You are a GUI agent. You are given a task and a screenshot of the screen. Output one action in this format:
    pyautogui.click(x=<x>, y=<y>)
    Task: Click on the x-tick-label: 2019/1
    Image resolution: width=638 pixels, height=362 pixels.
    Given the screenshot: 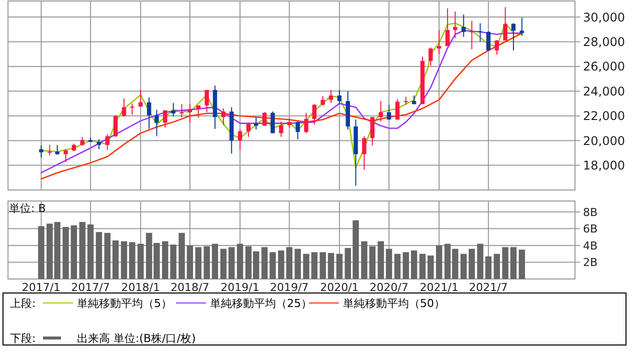 What is the action you would take?
    pyautogui.click(x=240, y=287)
    